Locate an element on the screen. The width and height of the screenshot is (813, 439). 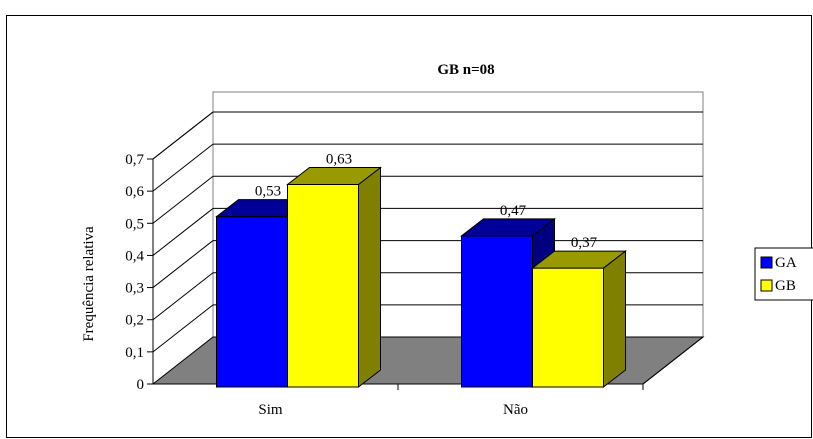
legend-swatch-ga is located at coordinates (766, 262).